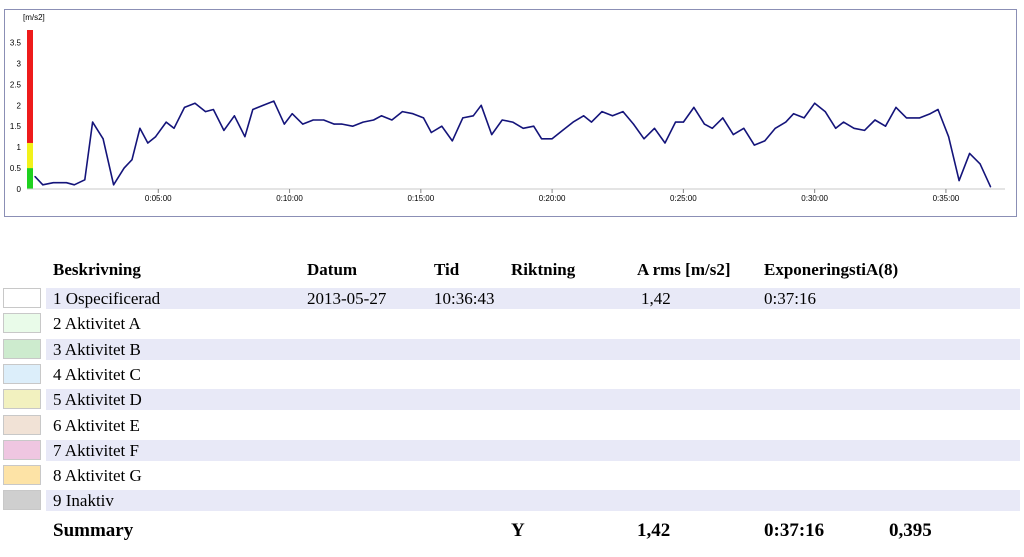 The height and width of the screenshot is (557, 1024). I want to click on y-tick-label: 2.5, so click(16, 84).